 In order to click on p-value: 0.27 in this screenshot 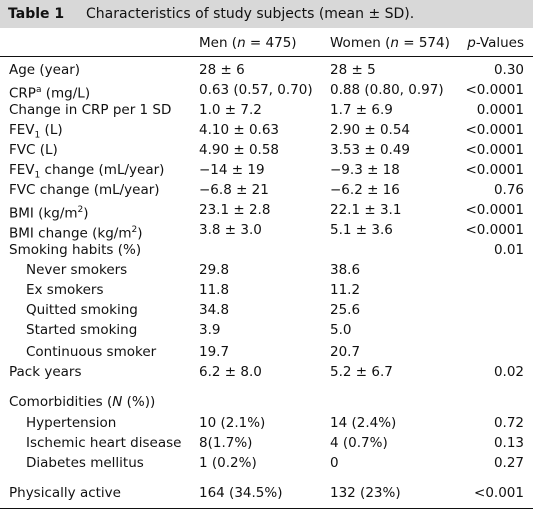, I will do `click(508, 463)`.